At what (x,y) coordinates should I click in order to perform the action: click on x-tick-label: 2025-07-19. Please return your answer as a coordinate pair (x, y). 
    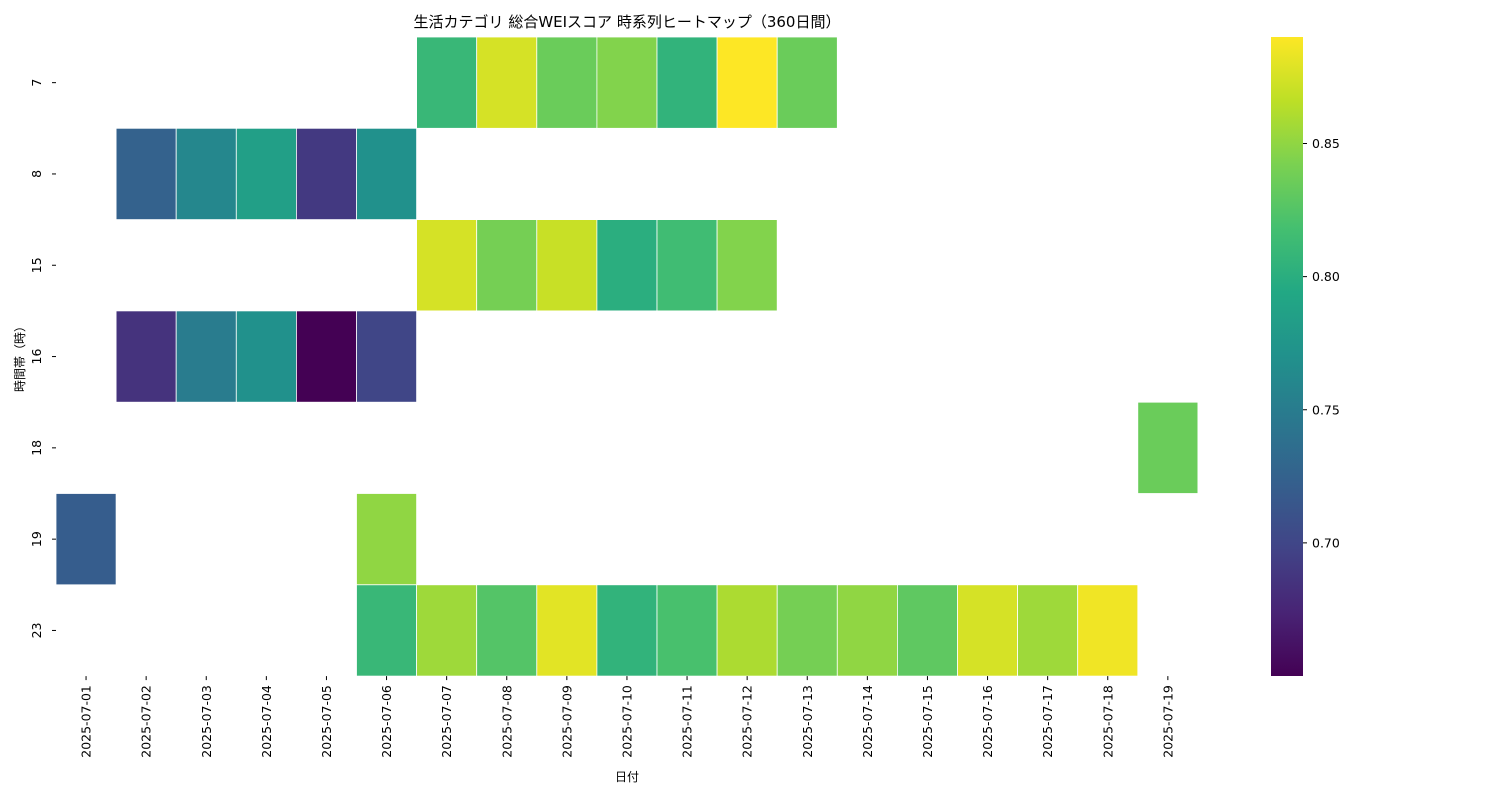
    Looking at the image, I should click on (1167, 721).